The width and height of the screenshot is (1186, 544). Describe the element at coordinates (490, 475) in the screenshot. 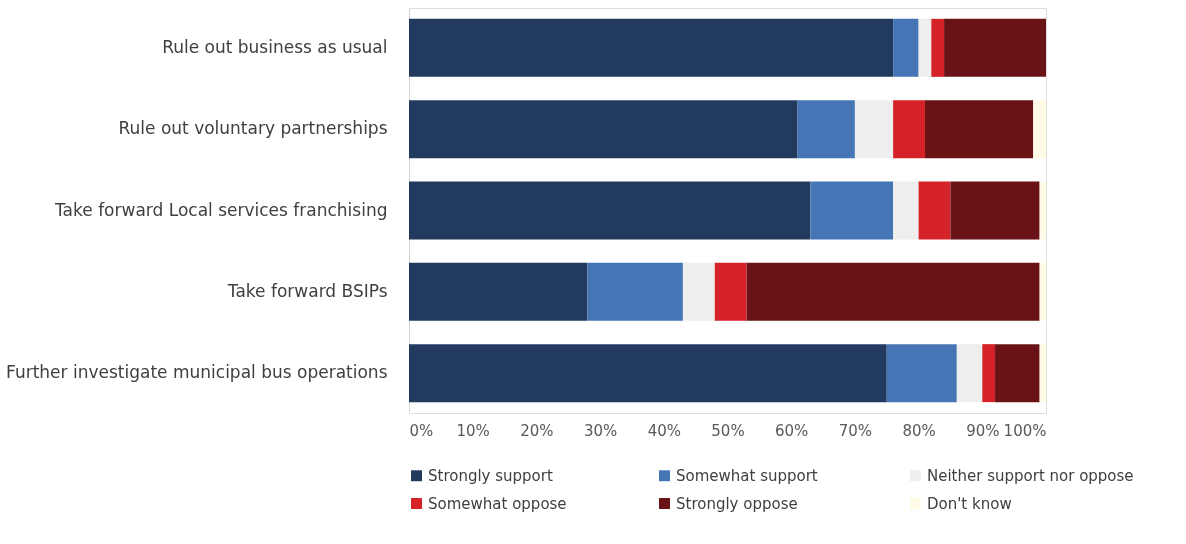

I see `legend-label: Strongly support` at that location.